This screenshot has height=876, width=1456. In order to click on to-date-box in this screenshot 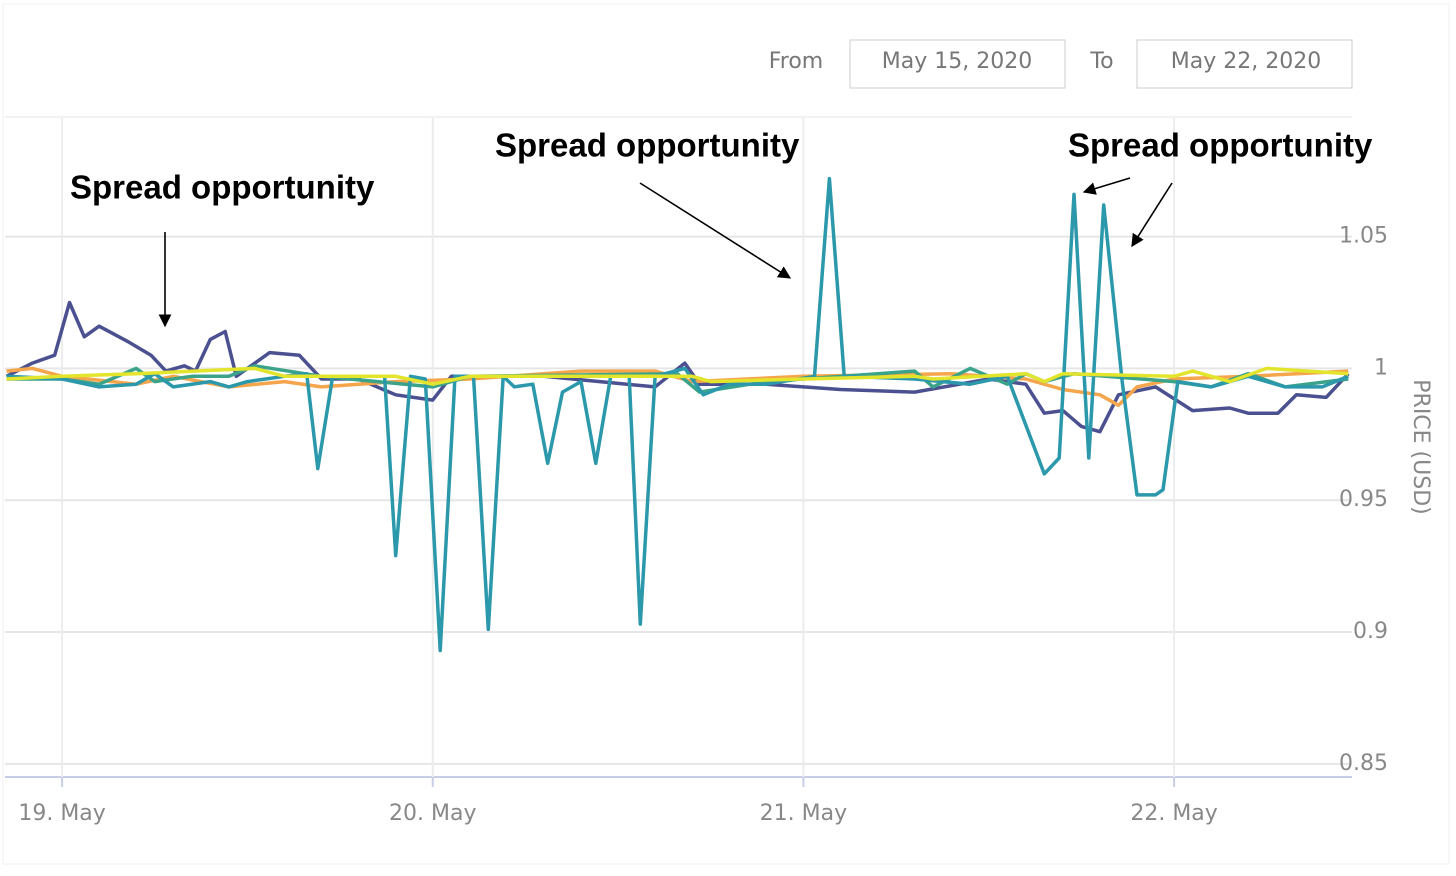, I will do `click(1244, 64)`.